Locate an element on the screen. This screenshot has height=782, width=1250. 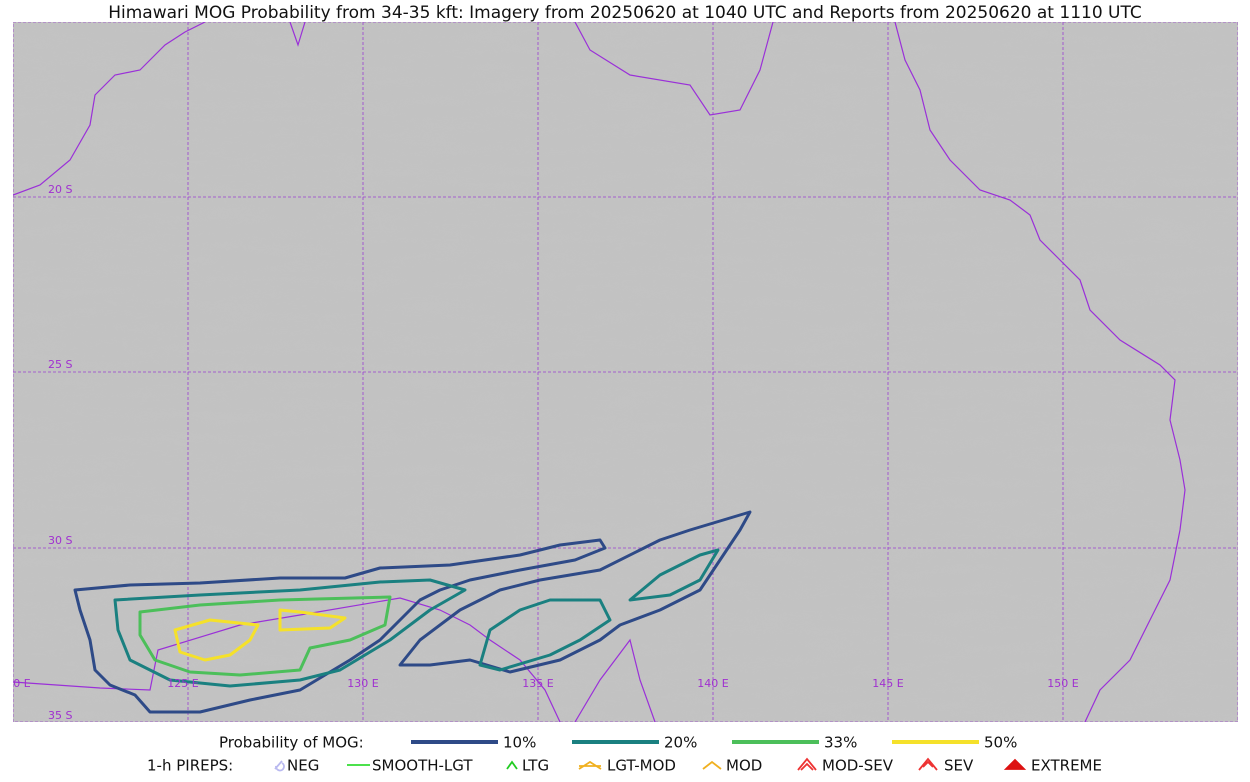
legend-title: Probability of MOG: is located at coordinates (291, 743).